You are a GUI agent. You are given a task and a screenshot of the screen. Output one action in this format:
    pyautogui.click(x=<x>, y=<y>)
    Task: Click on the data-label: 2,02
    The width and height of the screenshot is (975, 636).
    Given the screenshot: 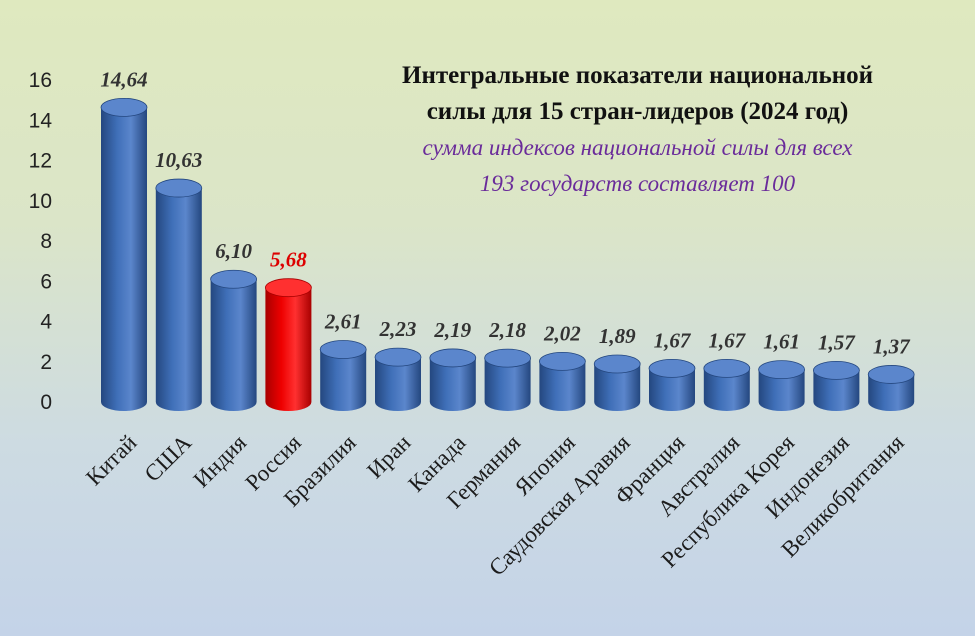 What is the action you would take?
    pyautogui.click(x=562, y=333)
    